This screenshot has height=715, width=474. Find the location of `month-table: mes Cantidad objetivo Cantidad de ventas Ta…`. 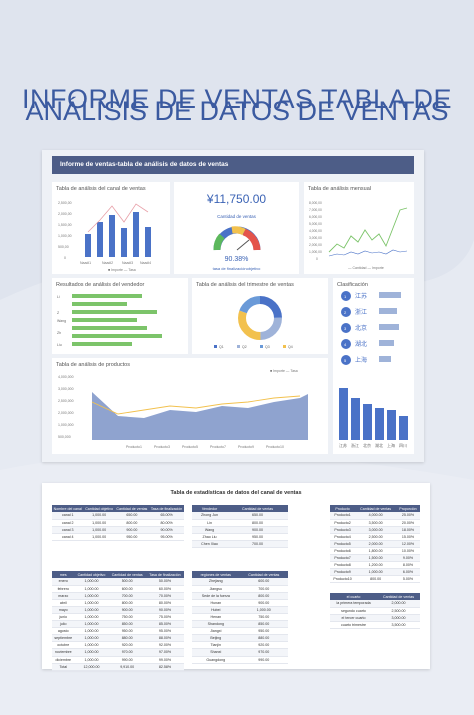

month-table: mes Cantidad objetivo Cantidad de ventas Ta… is located at coordinates (118, 621).